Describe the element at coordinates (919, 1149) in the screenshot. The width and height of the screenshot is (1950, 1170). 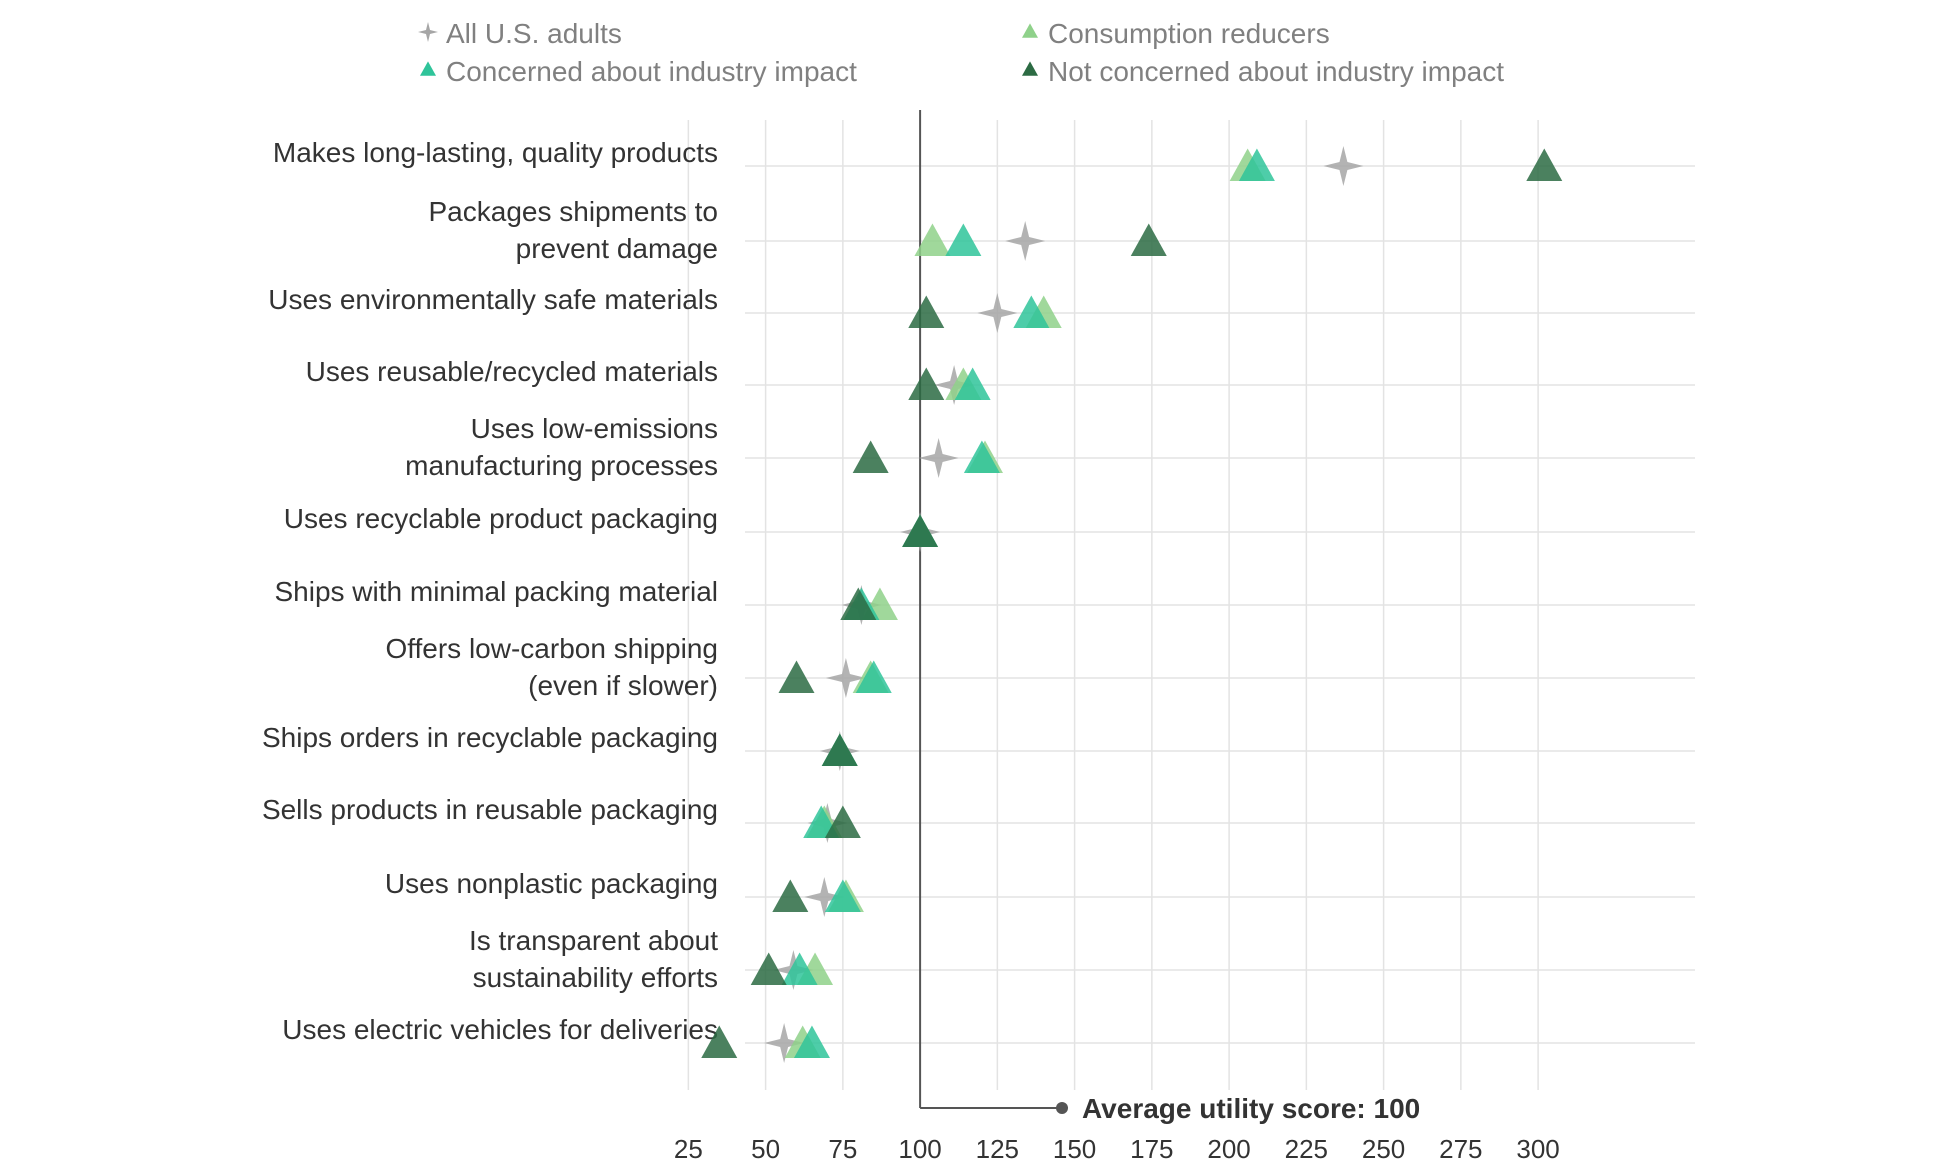
I see `x-tick-label: 100` at that location.